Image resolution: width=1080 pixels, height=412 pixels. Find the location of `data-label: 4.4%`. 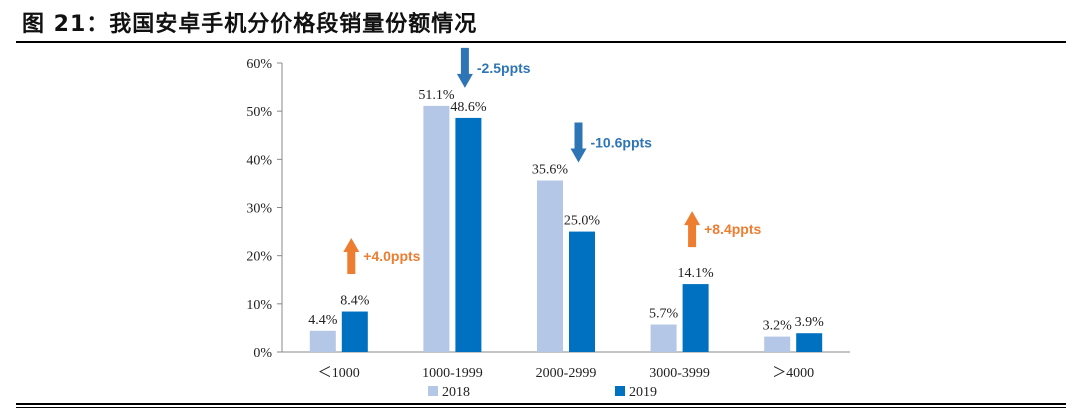

data-label: 4.4% is located at coordinates (323, 320).